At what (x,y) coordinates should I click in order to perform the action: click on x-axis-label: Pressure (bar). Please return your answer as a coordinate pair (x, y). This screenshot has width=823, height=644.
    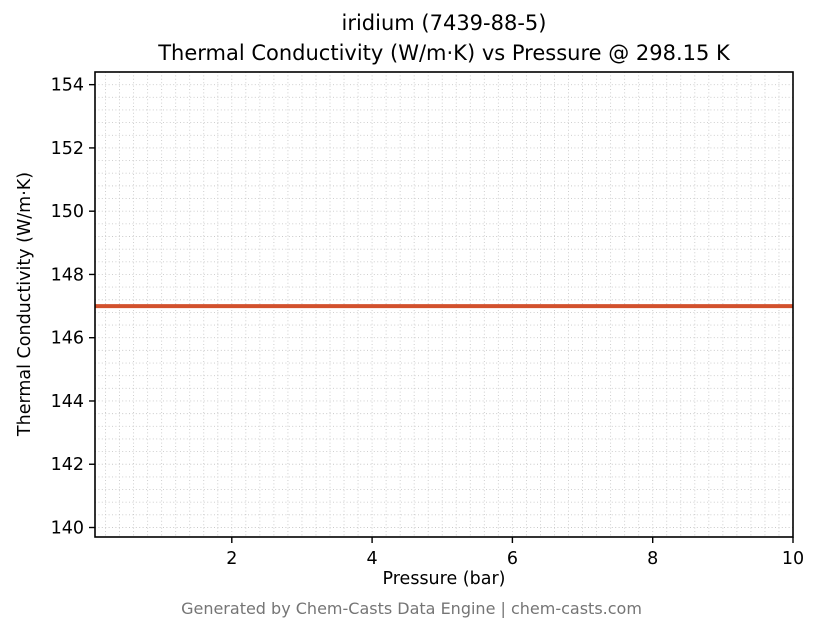
    Looking at the image, I should click on (444, 579).